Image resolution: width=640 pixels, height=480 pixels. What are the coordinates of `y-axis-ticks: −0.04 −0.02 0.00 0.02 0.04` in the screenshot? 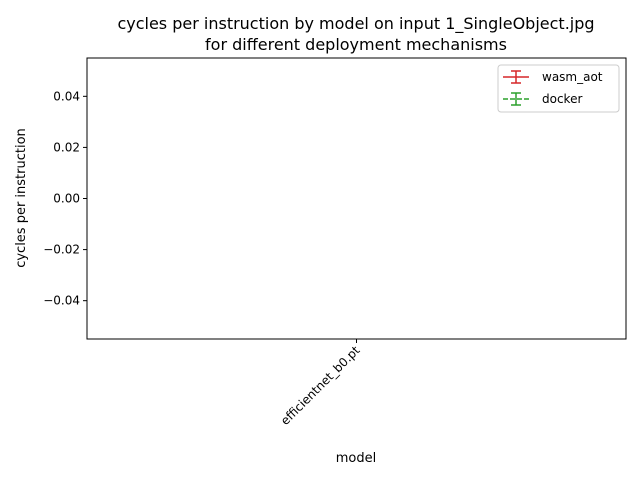 It's located at (65, 198).